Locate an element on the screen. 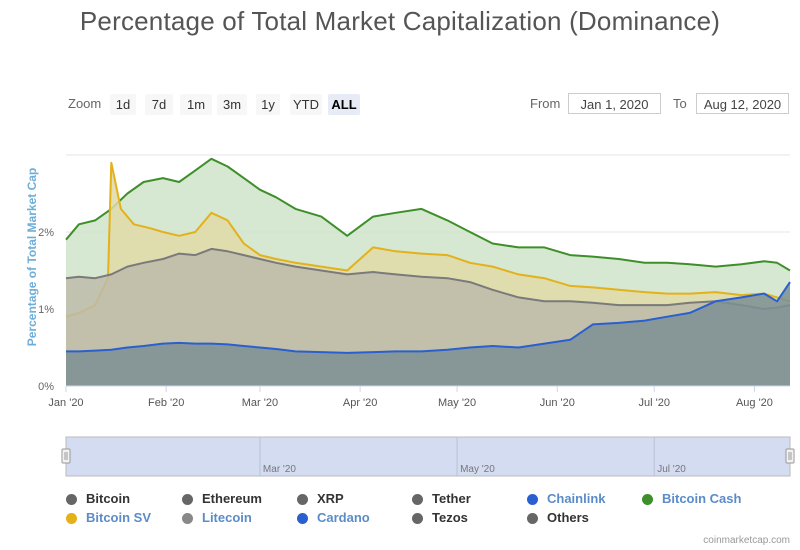 This screenshot has height=550, width=800. navigator-handle-right is located at coordinates (790, 456).